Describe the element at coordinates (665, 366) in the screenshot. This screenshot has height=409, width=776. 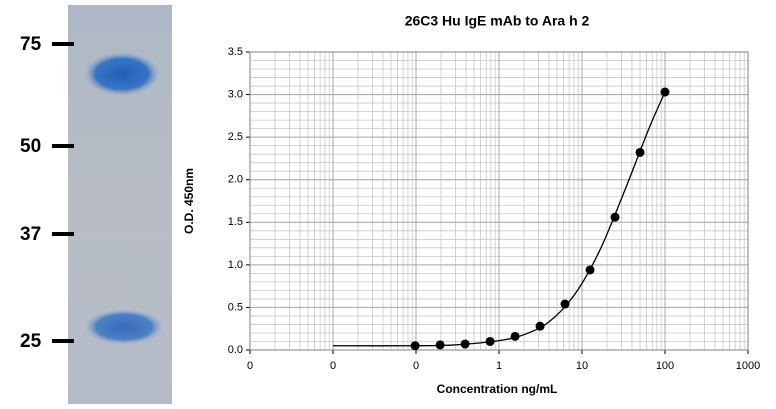
I see `x-tick-label: 100` at that location.